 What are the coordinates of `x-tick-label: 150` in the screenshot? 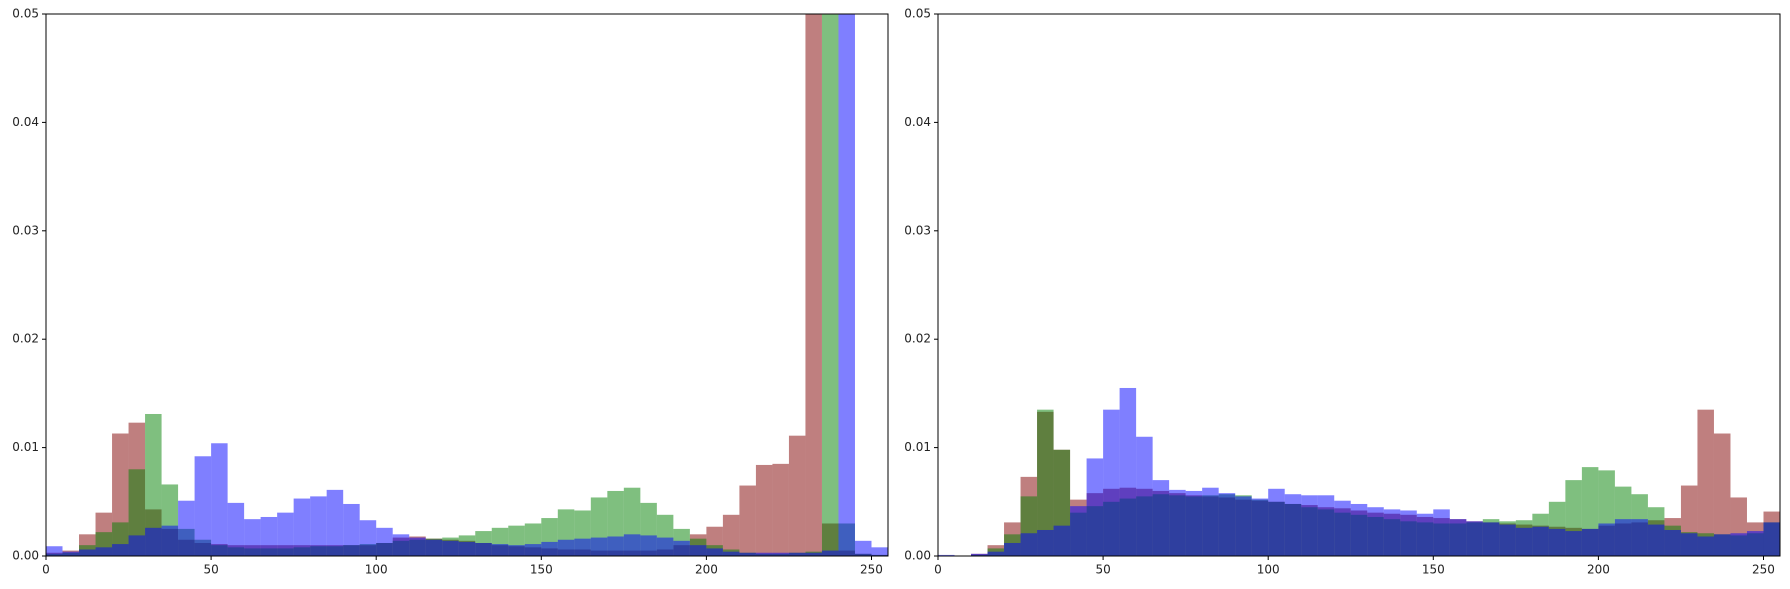 It's located at (541, 570).